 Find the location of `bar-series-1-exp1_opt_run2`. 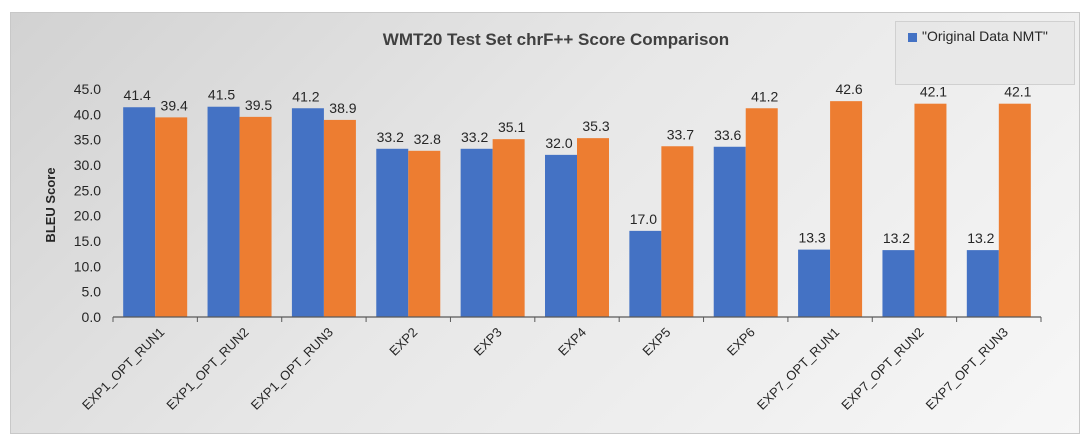

bar-series-1-exp1_opt_run2 is located at coordinates (255, 216).